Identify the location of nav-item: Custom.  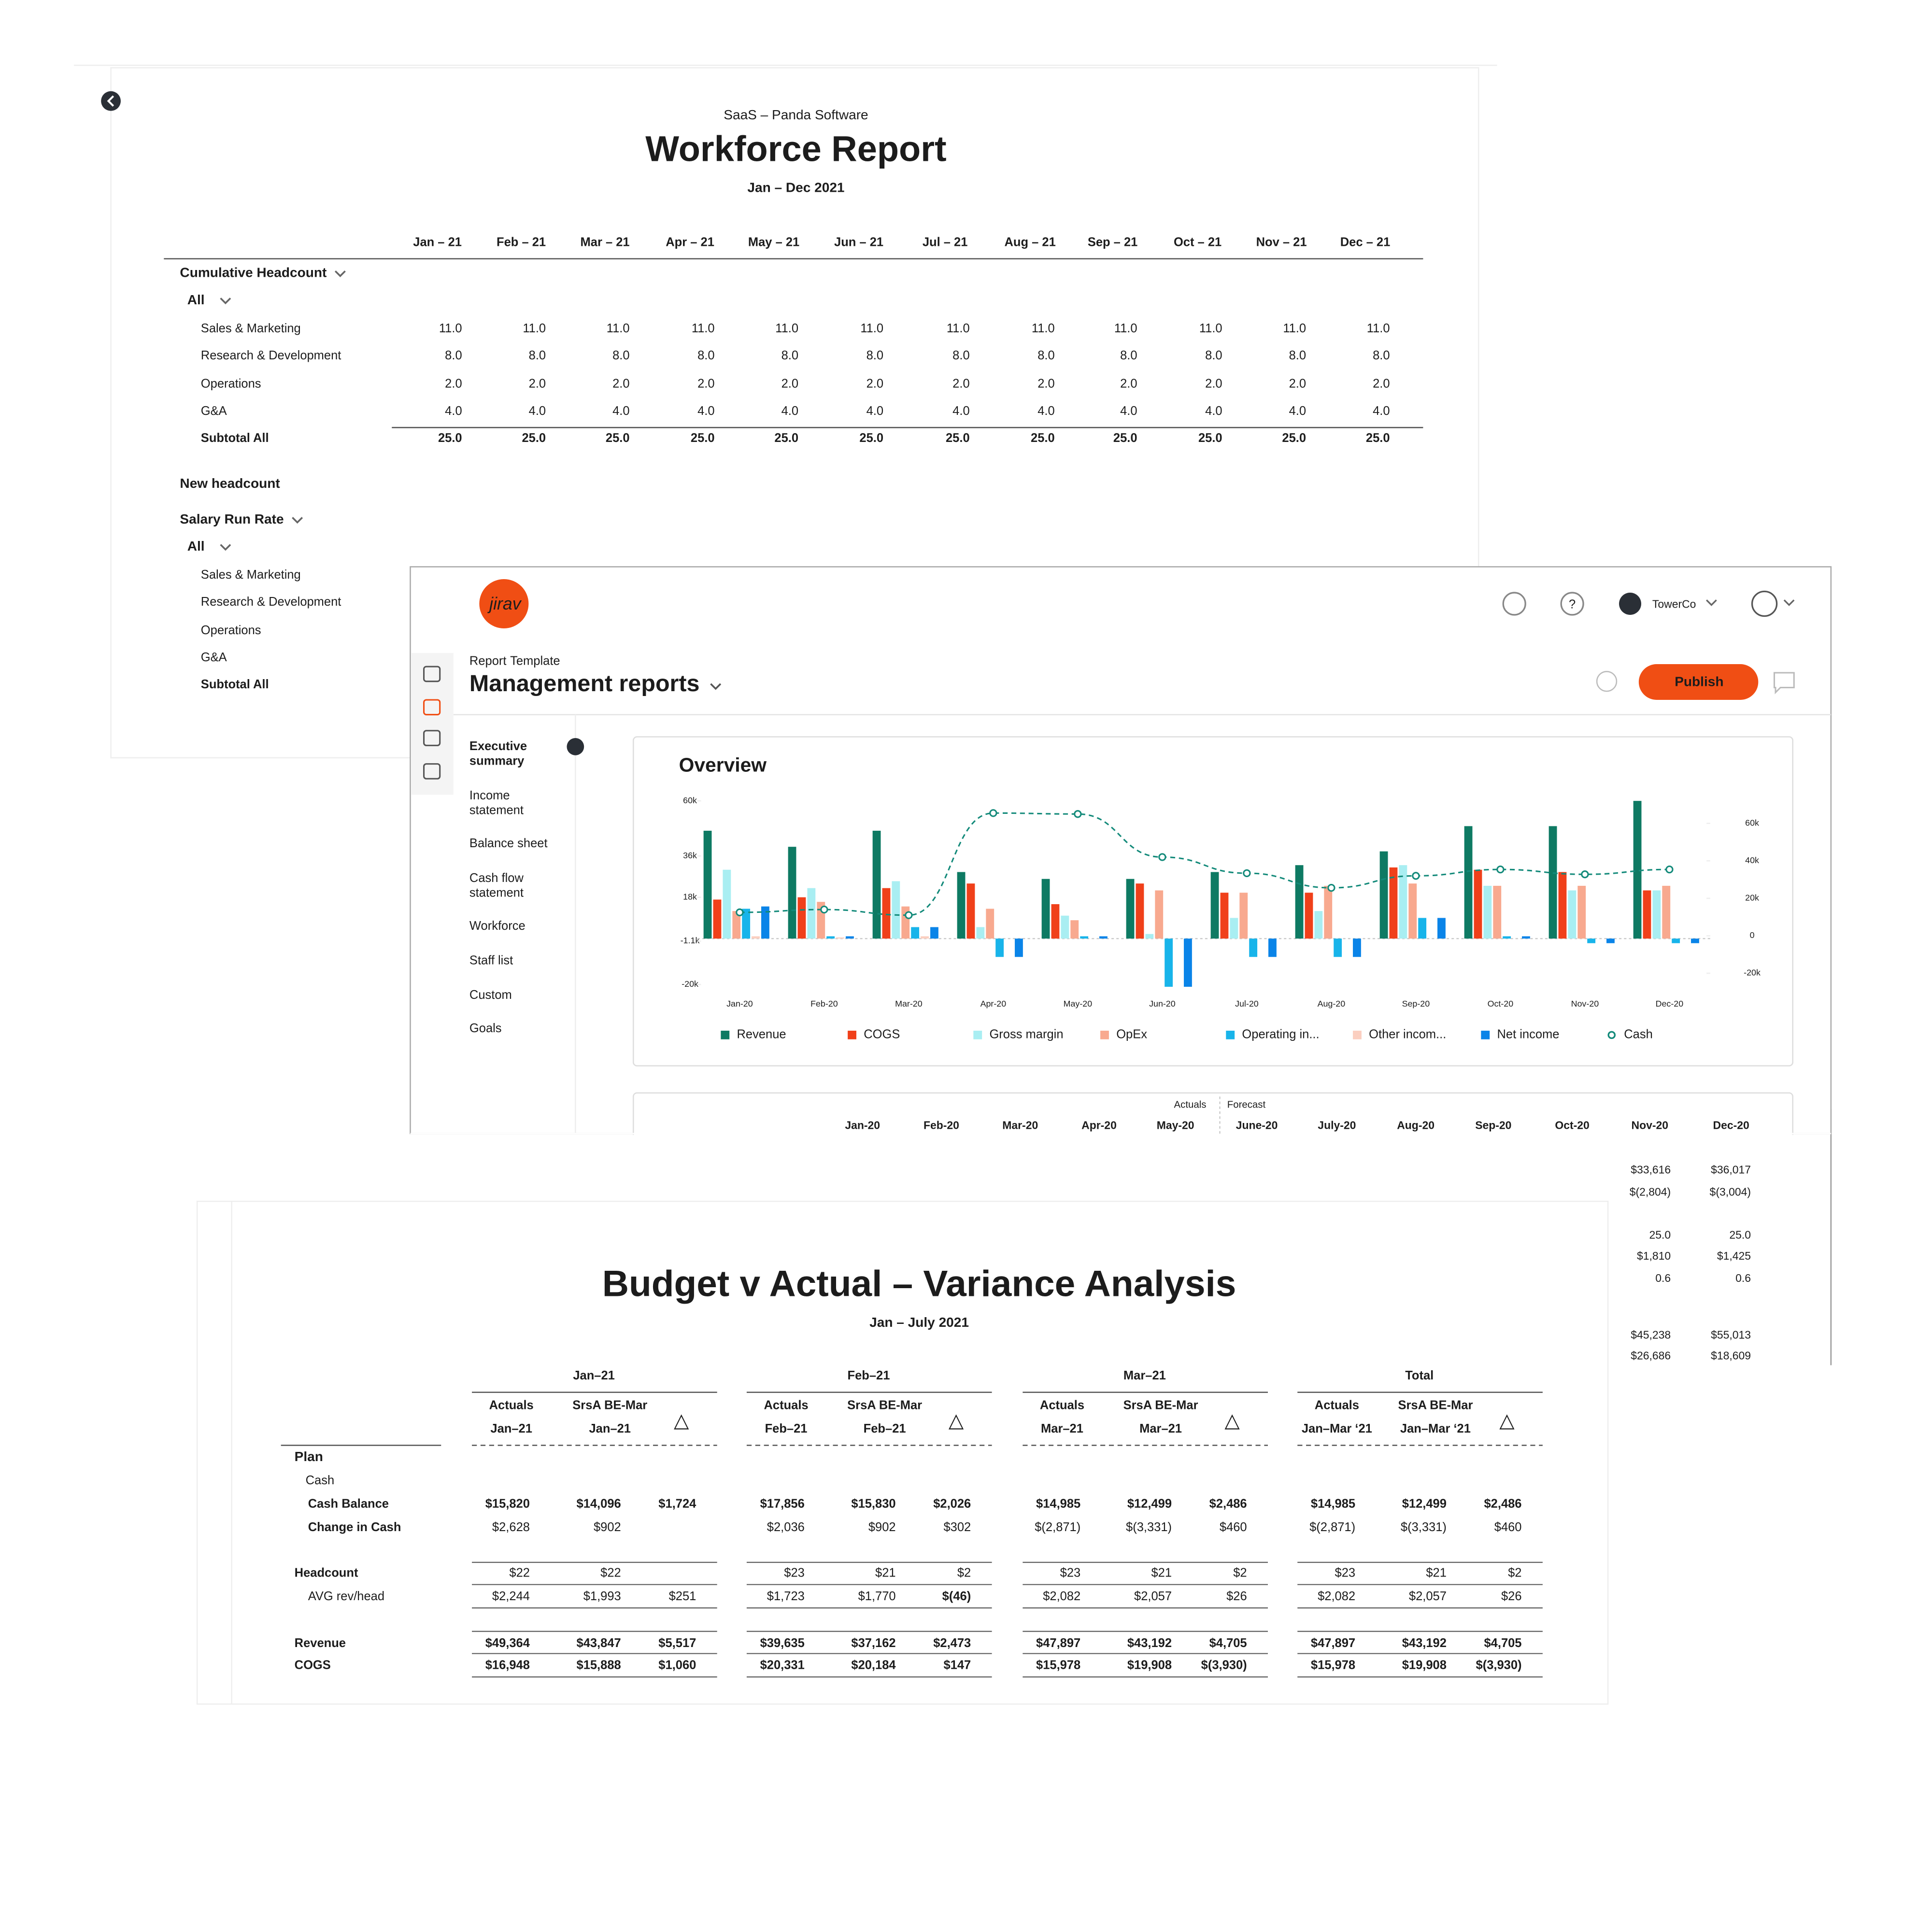
(490, 995).